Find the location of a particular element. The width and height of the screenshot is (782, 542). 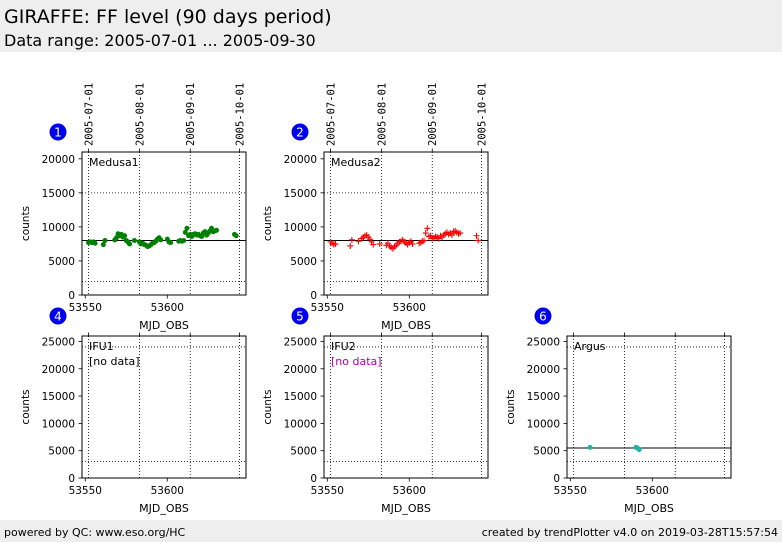

panel-label: IFU1 is located at coordinates (101, 346).